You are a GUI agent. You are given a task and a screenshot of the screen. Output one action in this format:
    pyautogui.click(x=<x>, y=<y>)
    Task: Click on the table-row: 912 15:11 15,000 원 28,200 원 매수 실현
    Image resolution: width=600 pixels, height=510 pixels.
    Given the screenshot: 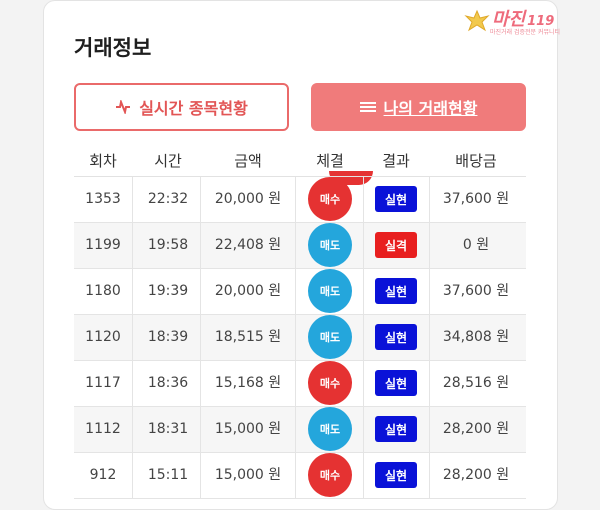 What is the action you would take?
    pyautogui.click(x=300, y=476)
    